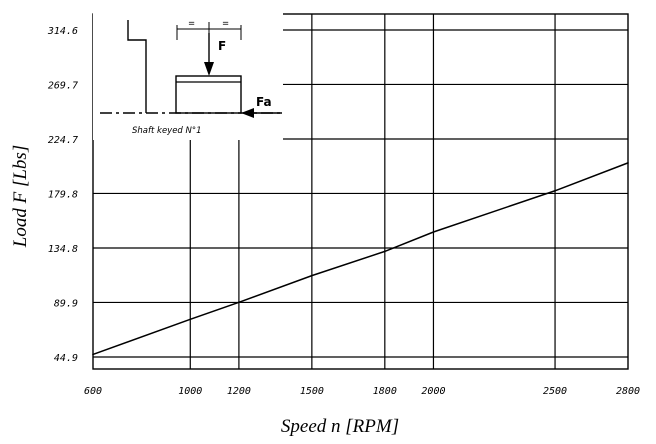  I want to click on x-tick-label: 2500, so click(555, 391).